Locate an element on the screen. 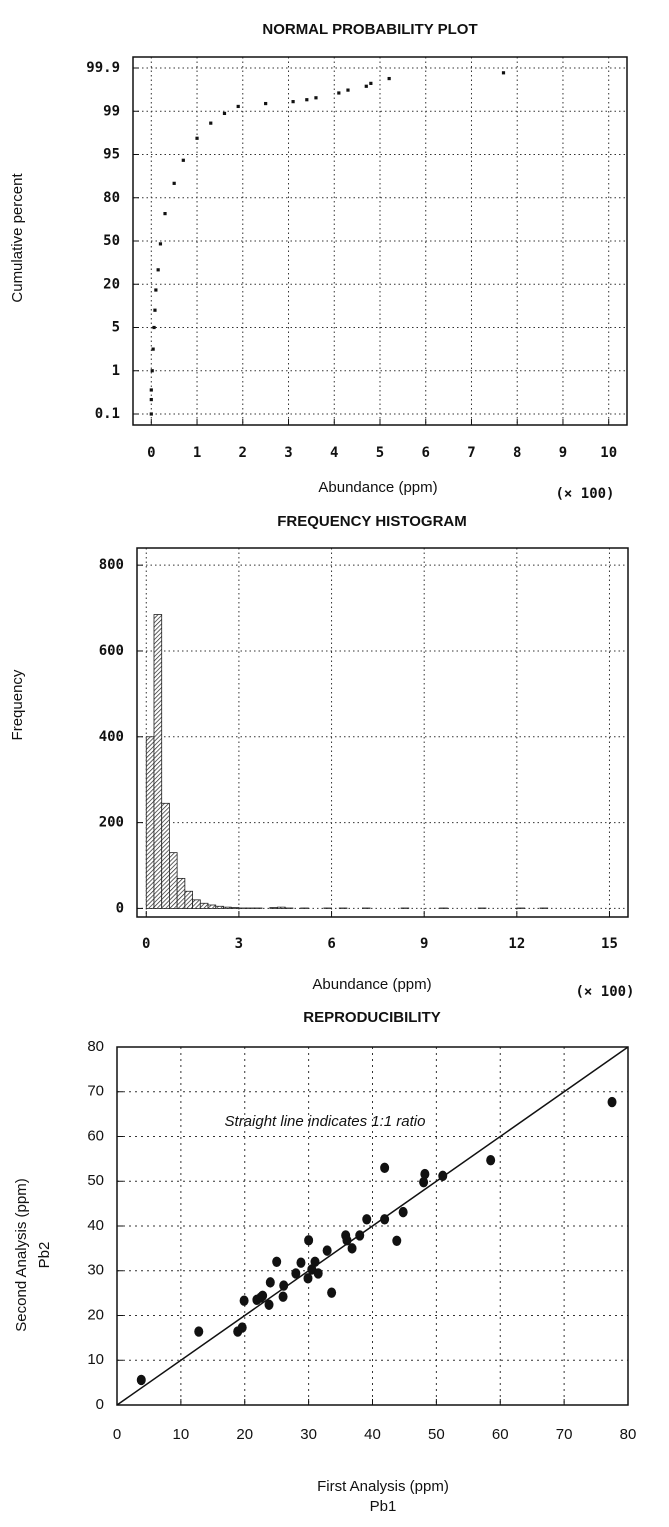 The height and width of the screenshot is (1527, 669). y-tick-label: 200 is located at coordinates (111, 823).